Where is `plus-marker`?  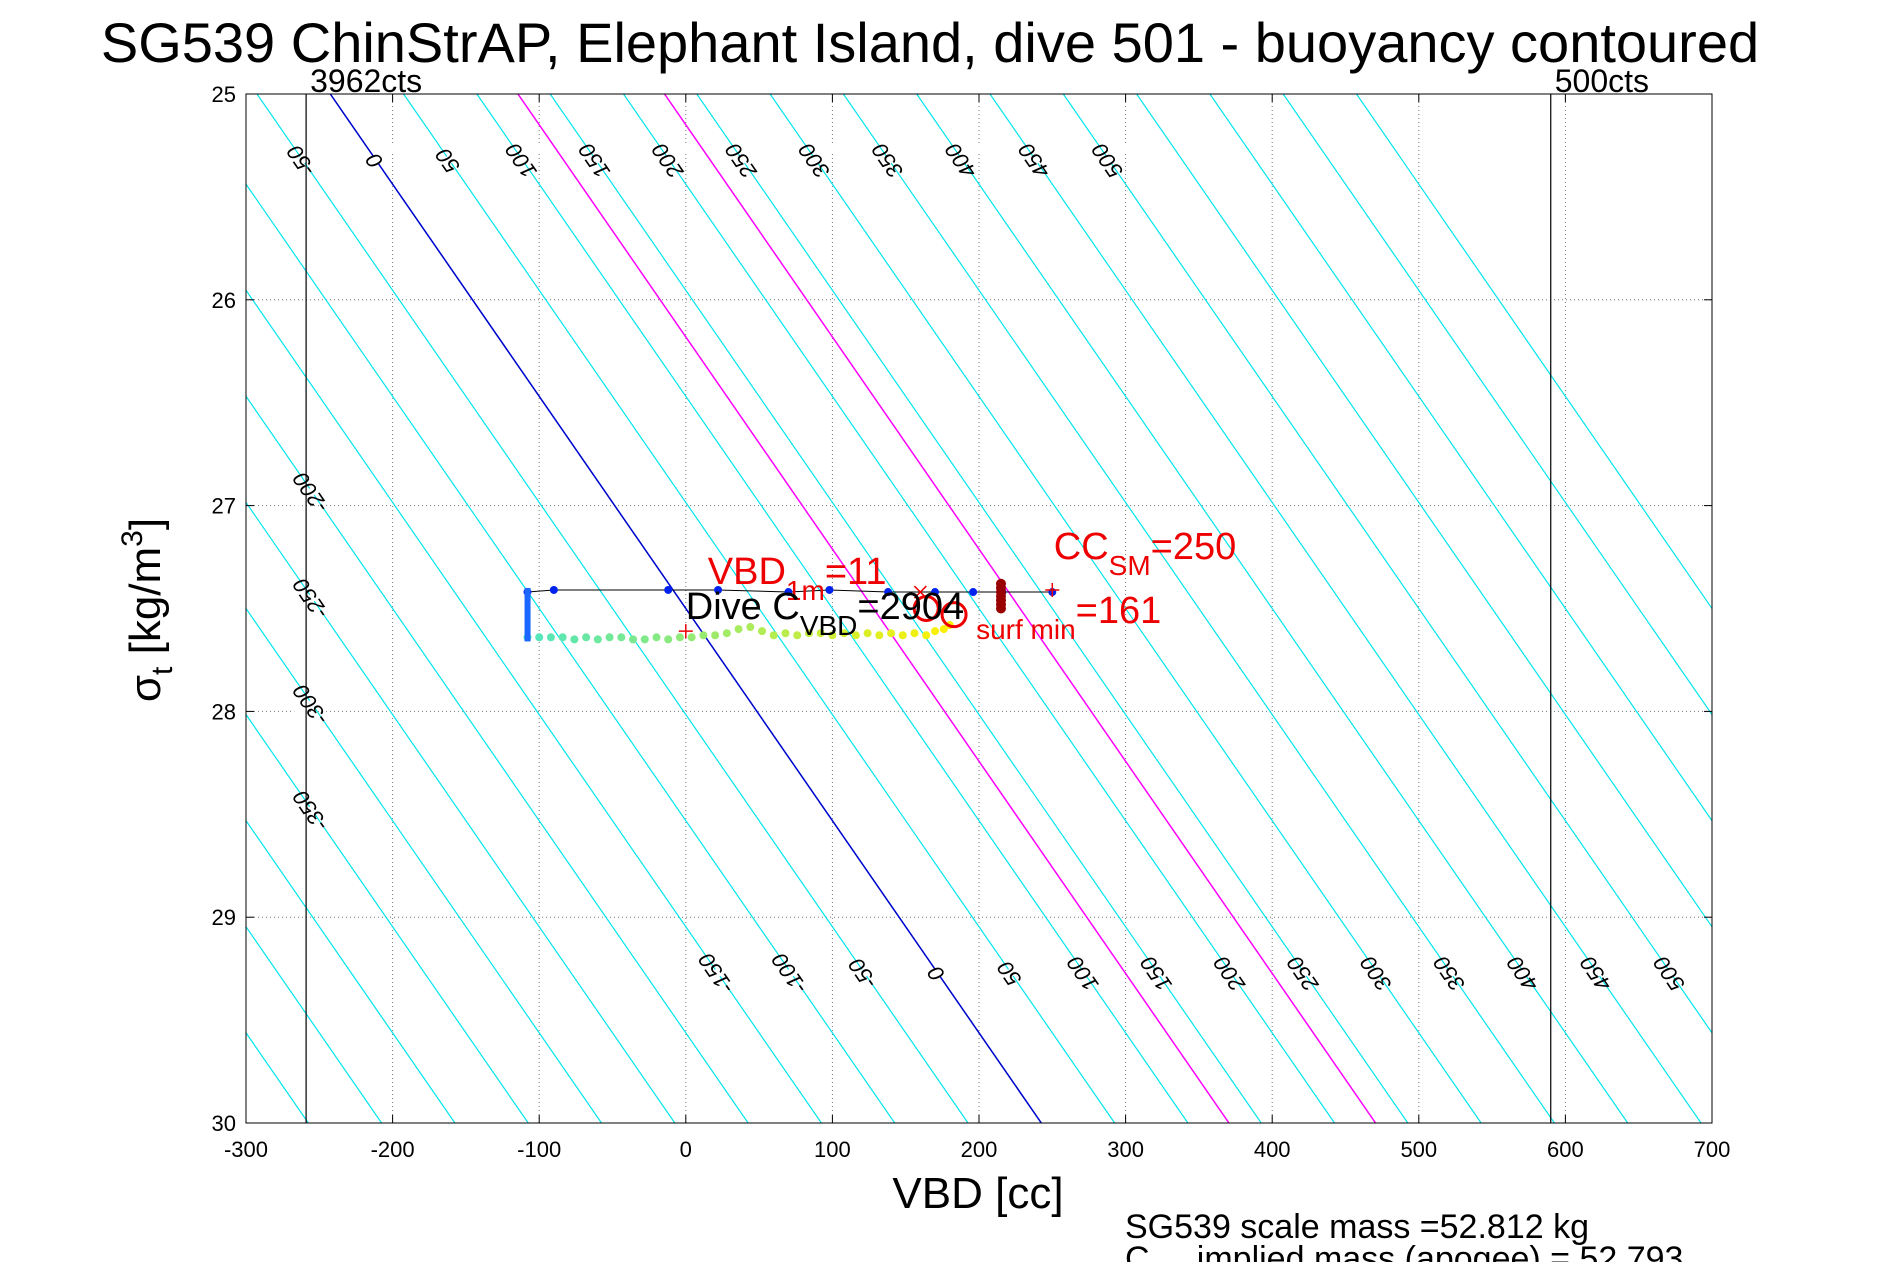 plus-marker is located at coordinates (1052, 589).